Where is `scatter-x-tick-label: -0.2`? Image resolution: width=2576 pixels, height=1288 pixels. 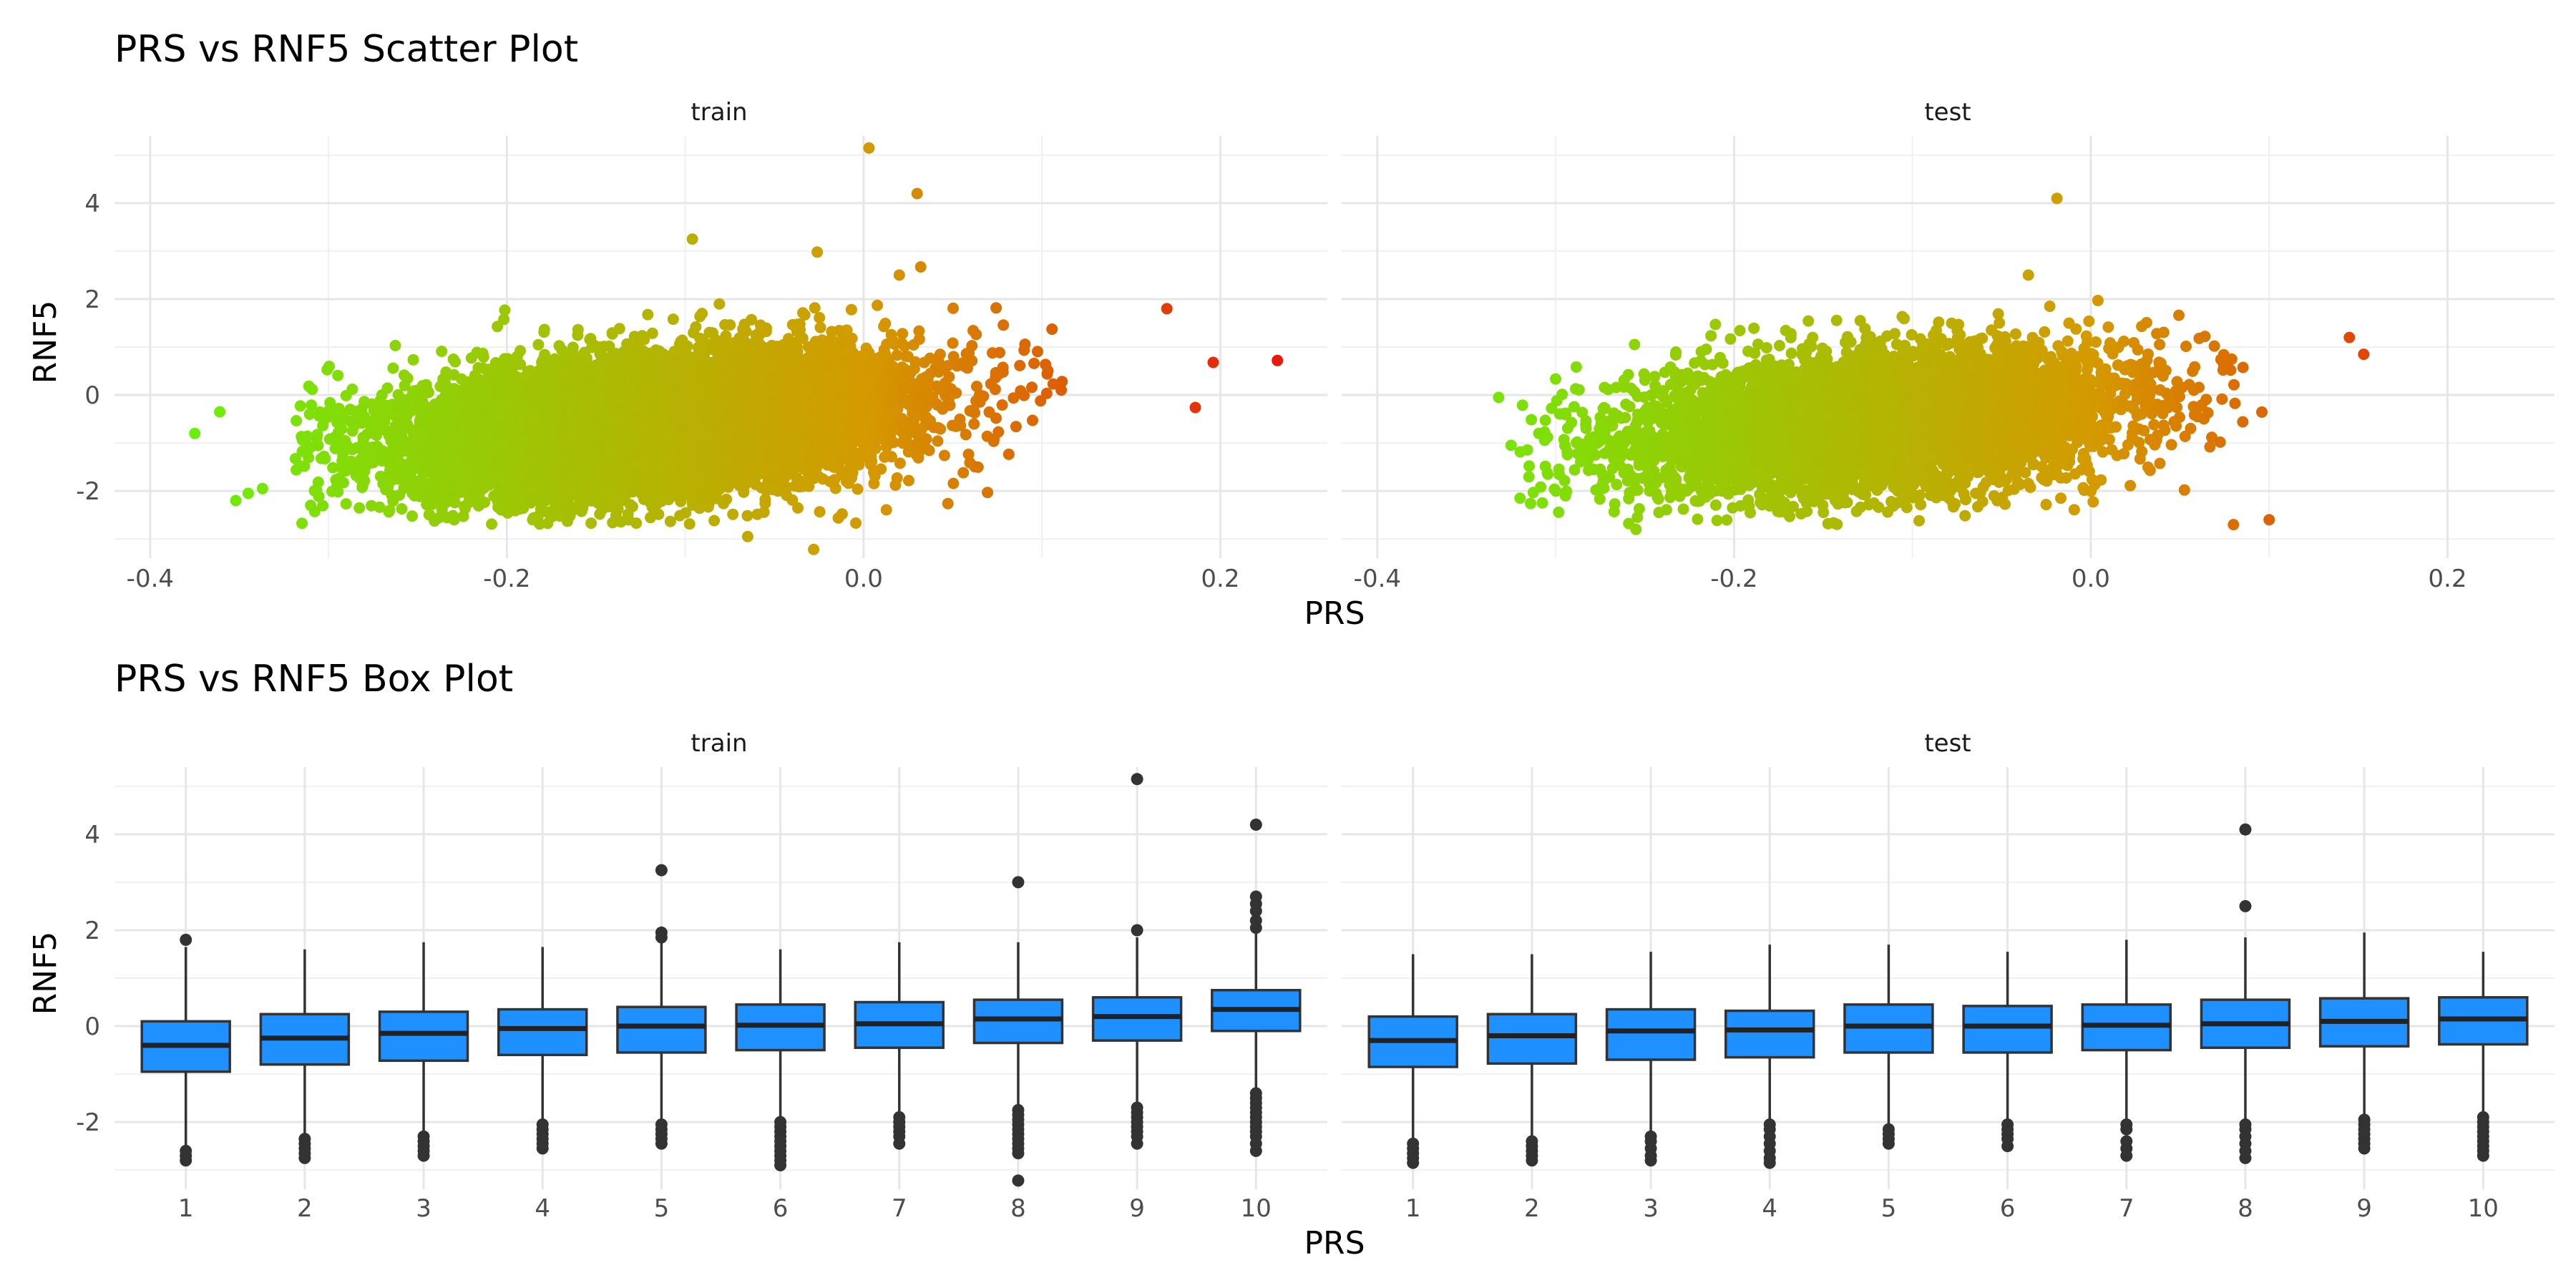
scatter-x-tick-label: -0.2 is located at coordinates (506, 579).